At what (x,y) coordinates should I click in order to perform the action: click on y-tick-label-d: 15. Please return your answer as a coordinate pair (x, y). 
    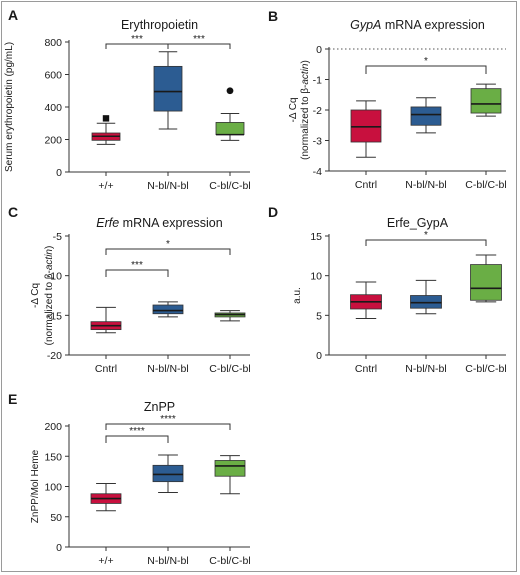
    Looking at the image, I should click on (316, 237).